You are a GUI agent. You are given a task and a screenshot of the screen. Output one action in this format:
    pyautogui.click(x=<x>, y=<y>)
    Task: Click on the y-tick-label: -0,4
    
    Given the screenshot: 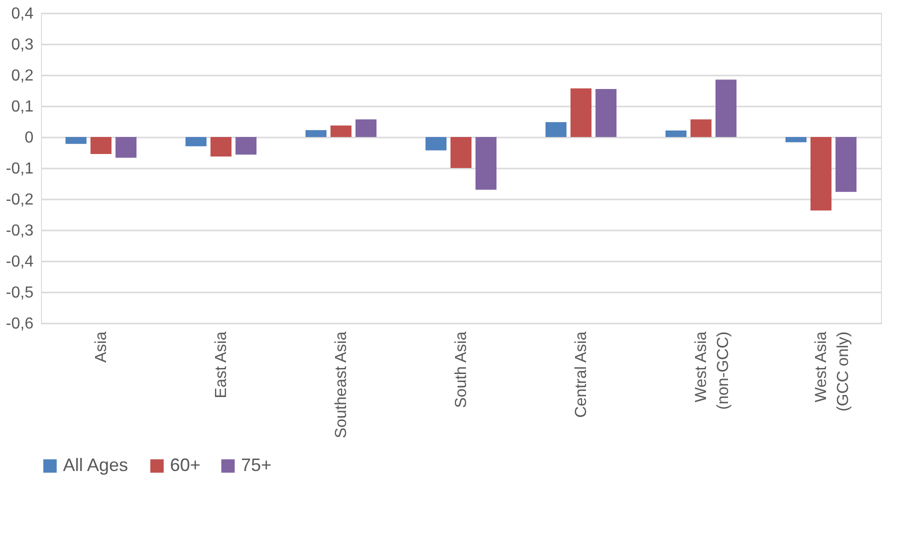 What is the action you would take?
    pyautogui.click(x=20, y=262)
    